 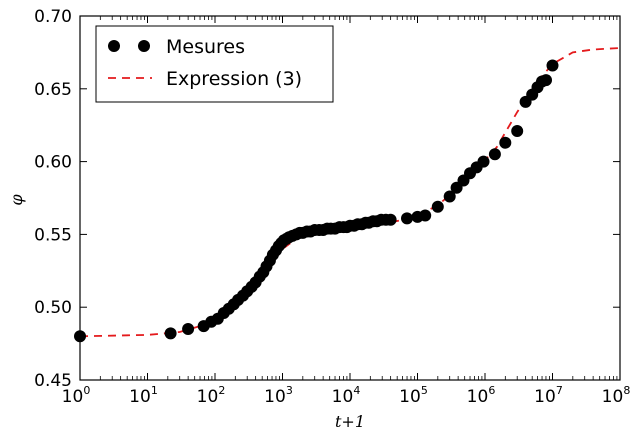 What do you see at coordinates (53, 163) in the screenshot?
I see `y-tick-label-3: 0.60` at bounding box center [53, 163].